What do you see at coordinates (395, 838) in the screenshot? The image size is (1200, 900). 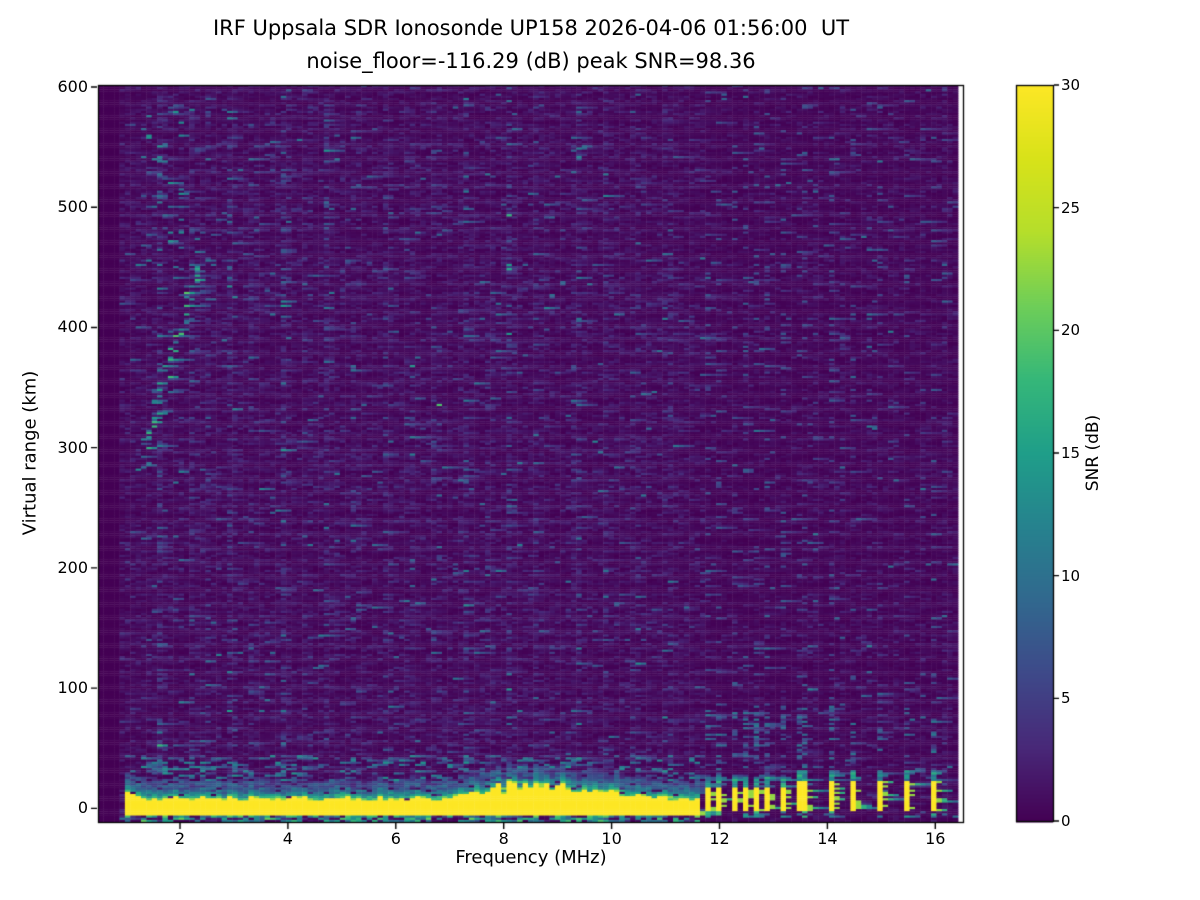 I see `x-tick-label: 6` at bounding box center [395, 838].